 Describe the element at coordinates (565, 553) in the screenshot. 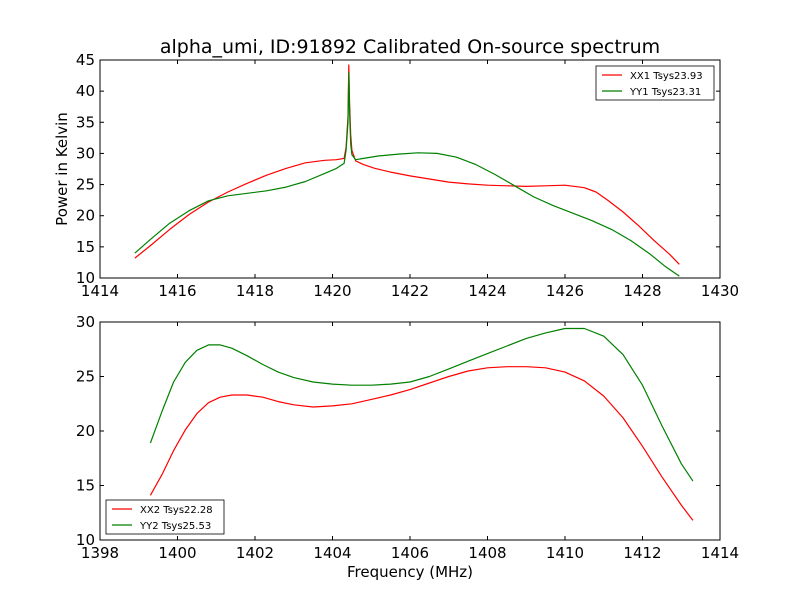

I see `x-tick-label: 1410` at that location.